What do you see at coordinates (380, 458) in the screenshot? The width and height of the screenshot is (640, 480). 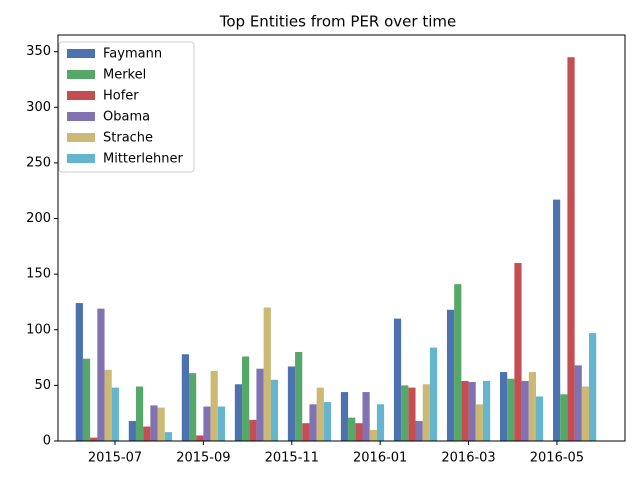 I see `x-tick-label: 2016-01` at bounding box center [380, 458].